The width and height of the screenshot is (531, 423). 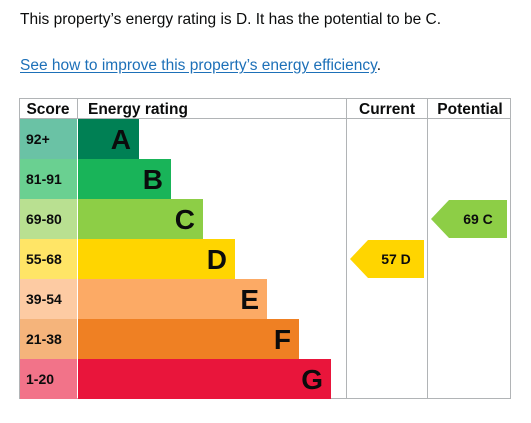 I want to click on header-score: Score, so click(x=47, y=109).